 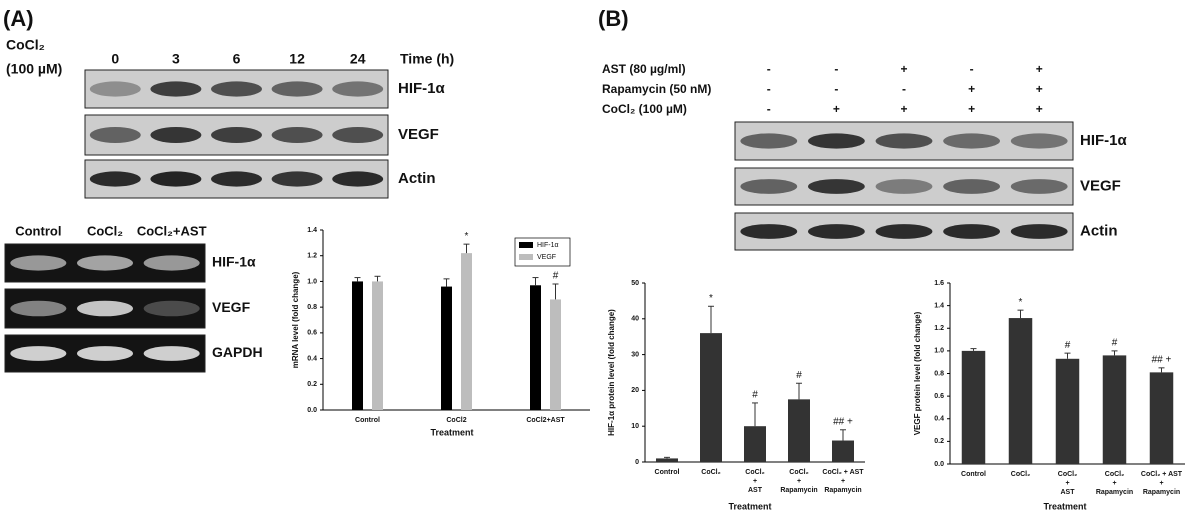 What do you see at coordinates (1162, 474) in the screenshot?
I see `x-tick-label-line: CoCl₂ + AST` at bounding box center [1162, 474].